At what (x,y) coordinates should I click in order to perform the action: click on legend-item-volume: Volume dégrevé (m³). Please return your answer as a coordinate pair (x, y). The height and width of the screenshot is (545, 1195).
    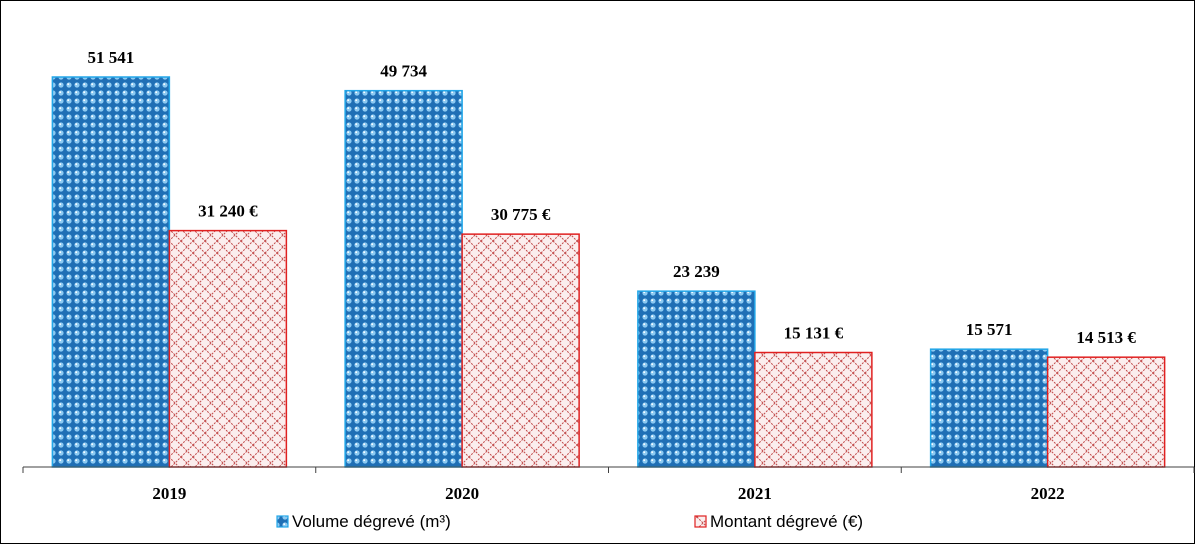
    Looking at the image, I should click on (363, 521).